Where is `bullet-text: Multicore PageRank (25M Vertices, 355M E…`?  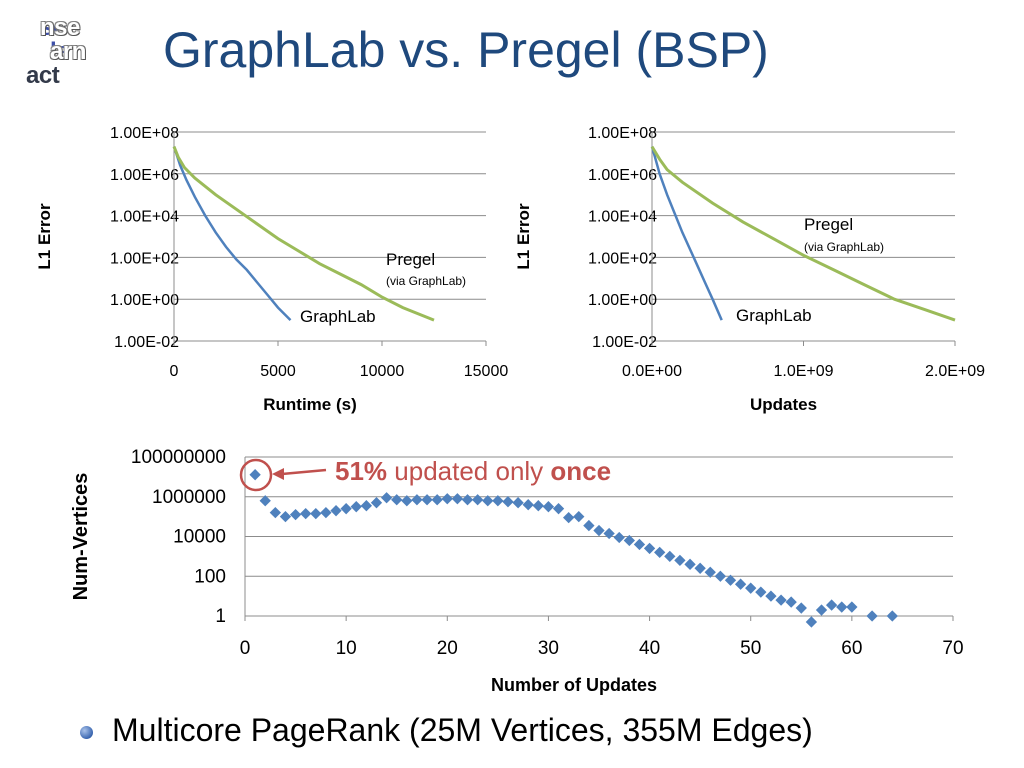
bullet-text: Multicore PageRank (25M Vertices, 355M E… is located at coordinates (462, 730).